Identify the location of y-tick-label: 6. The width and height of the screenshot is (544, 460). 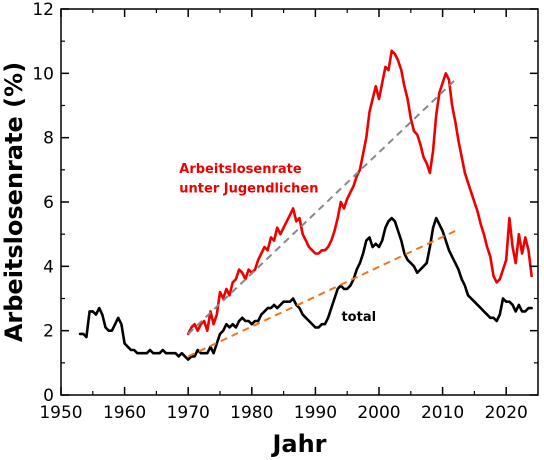
(48, 203).